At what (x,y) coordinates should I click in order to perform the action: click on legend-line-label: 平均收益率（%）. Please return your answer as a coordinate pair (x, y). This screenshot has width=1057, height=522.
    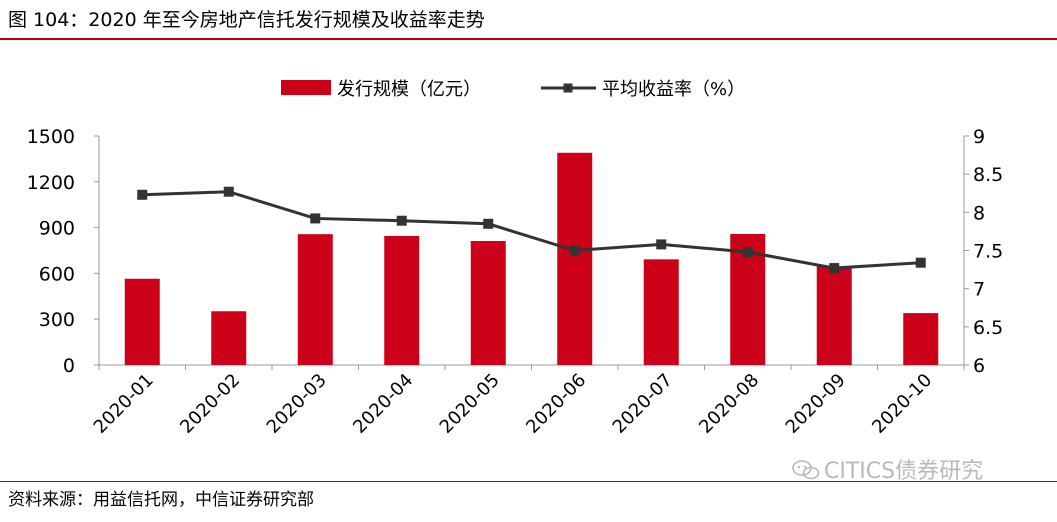
    Looking at the image, I should click on (673, 89).